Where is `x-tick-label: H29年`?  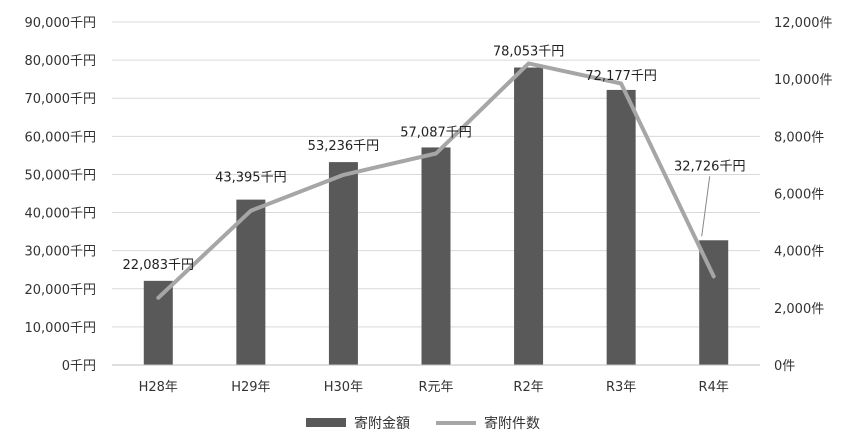
x-tick-label: H29年 is located at coordinates (250, 387).